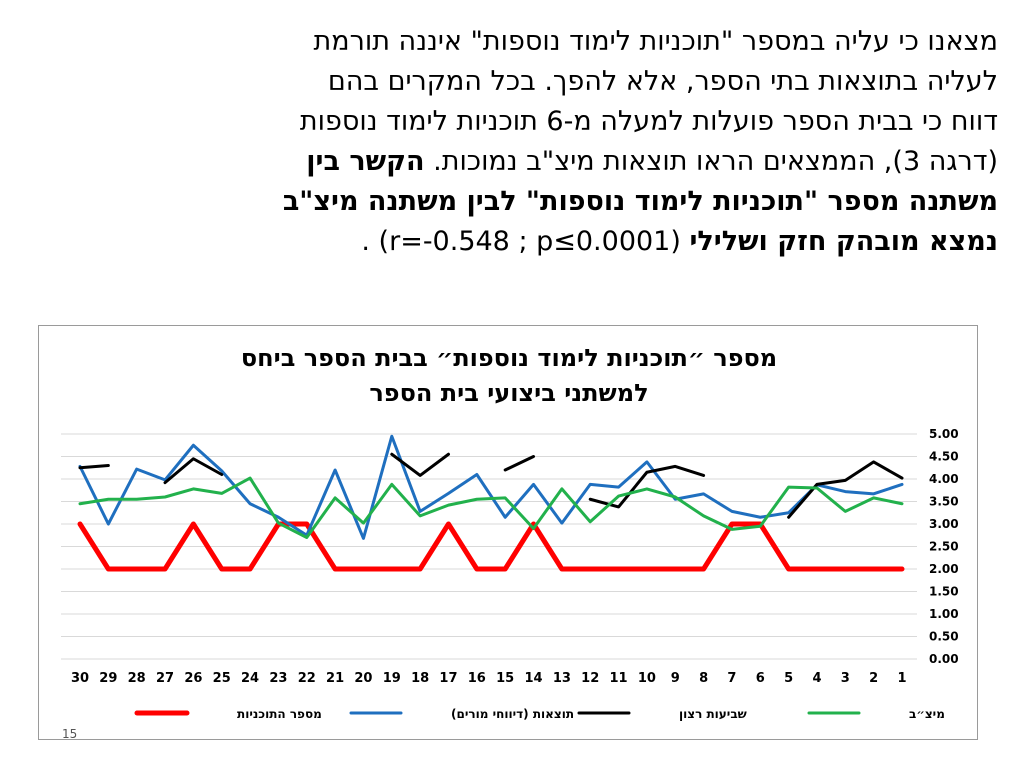  I want to click on x-tick-label: 21, so click(335, 678).